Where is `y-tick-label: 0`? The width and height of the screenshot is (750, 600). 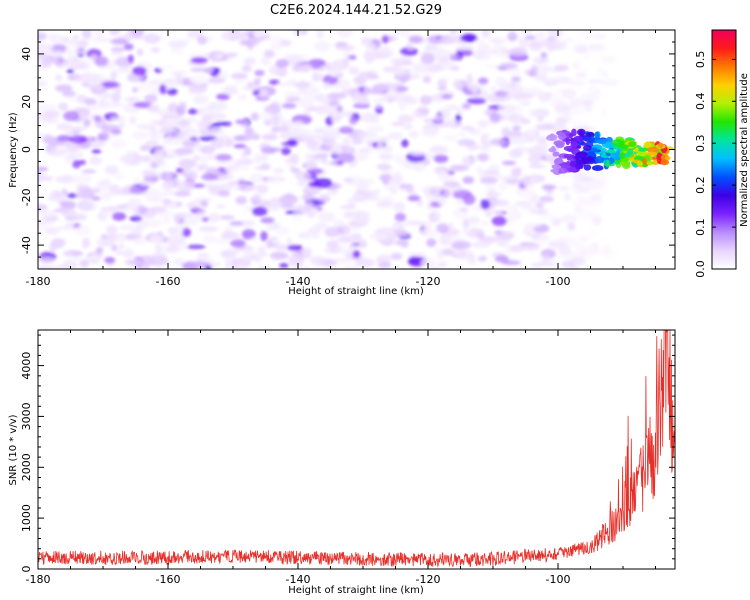 y-tick-label: 0 is located at coordinates (26, 149).